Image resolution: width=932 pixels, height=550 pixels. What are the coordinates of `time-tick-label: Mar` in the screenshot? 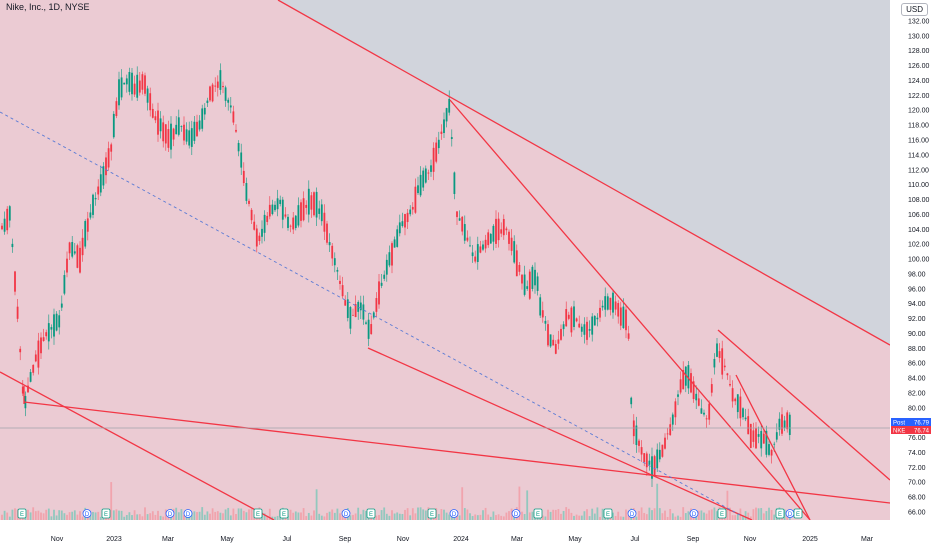 It's located at (517, 539).